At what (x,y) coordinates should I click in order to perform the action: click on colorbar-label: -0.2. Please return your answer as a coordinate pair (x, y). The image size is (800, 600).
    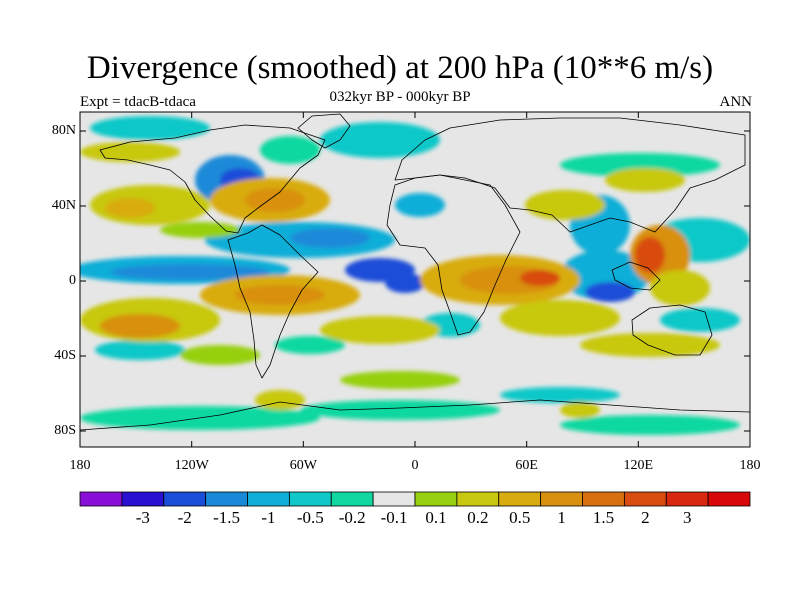
    Looking at the image, I should click on (352, 517).